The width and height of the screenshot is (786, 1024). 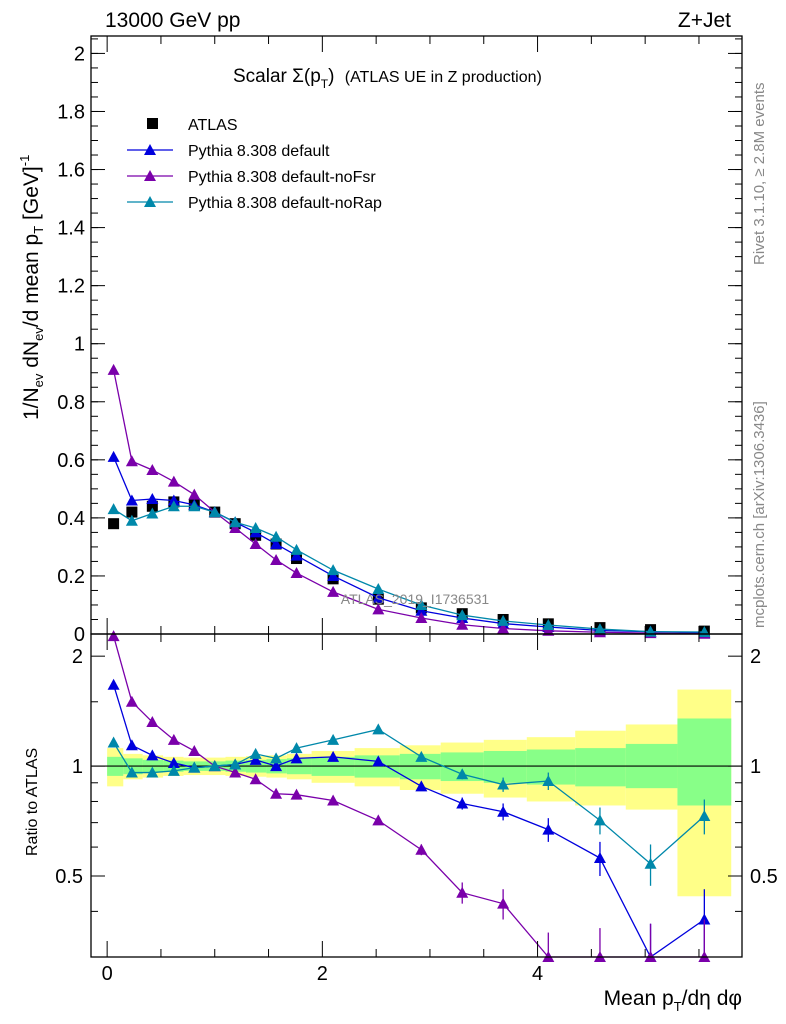 I want to click on main-y-tick-label: 0.8, so click(x=71, y=403).